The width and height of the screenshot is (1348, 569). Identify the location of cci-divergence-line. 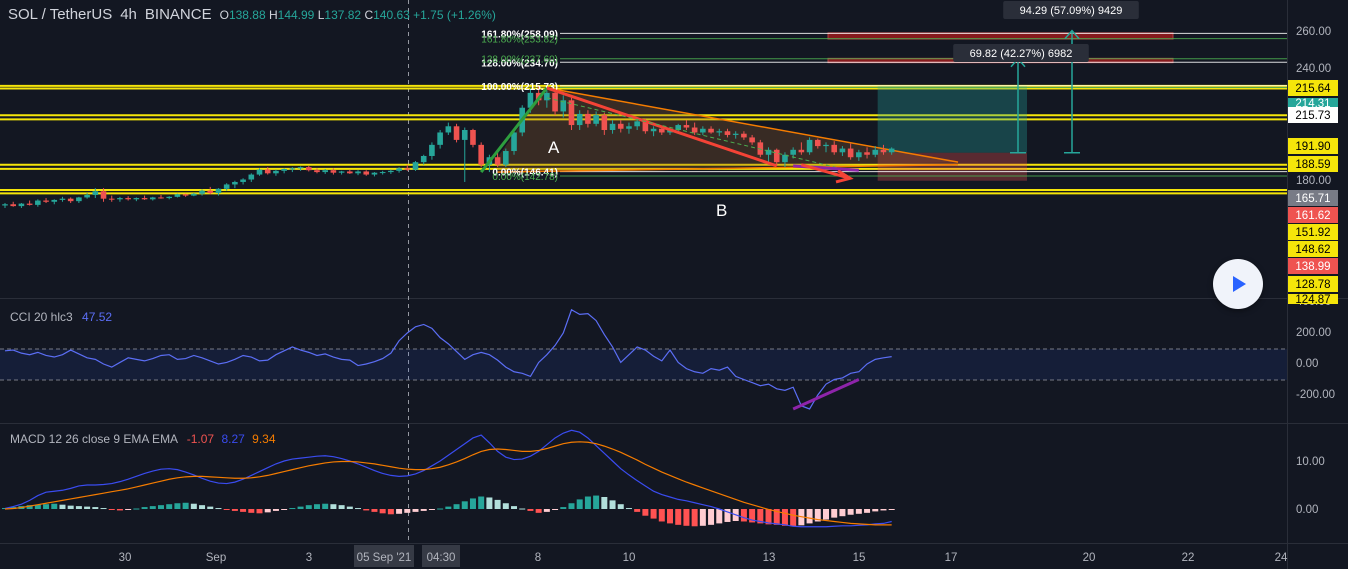
(826, 394).